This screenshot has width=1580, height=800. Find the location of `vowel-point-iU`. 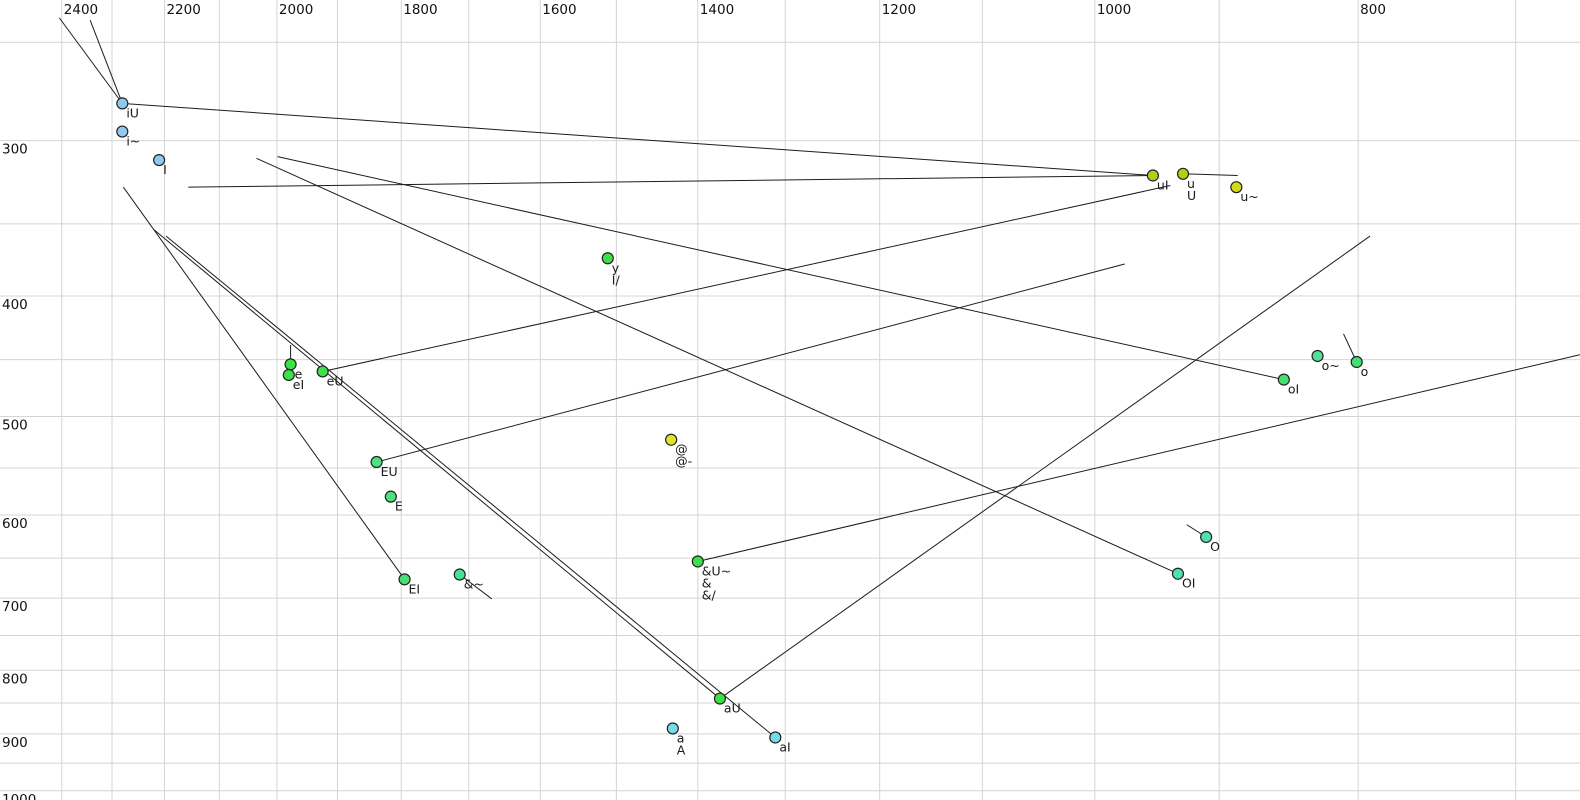

vowel-point-iU is located at coordinates (122, 103).